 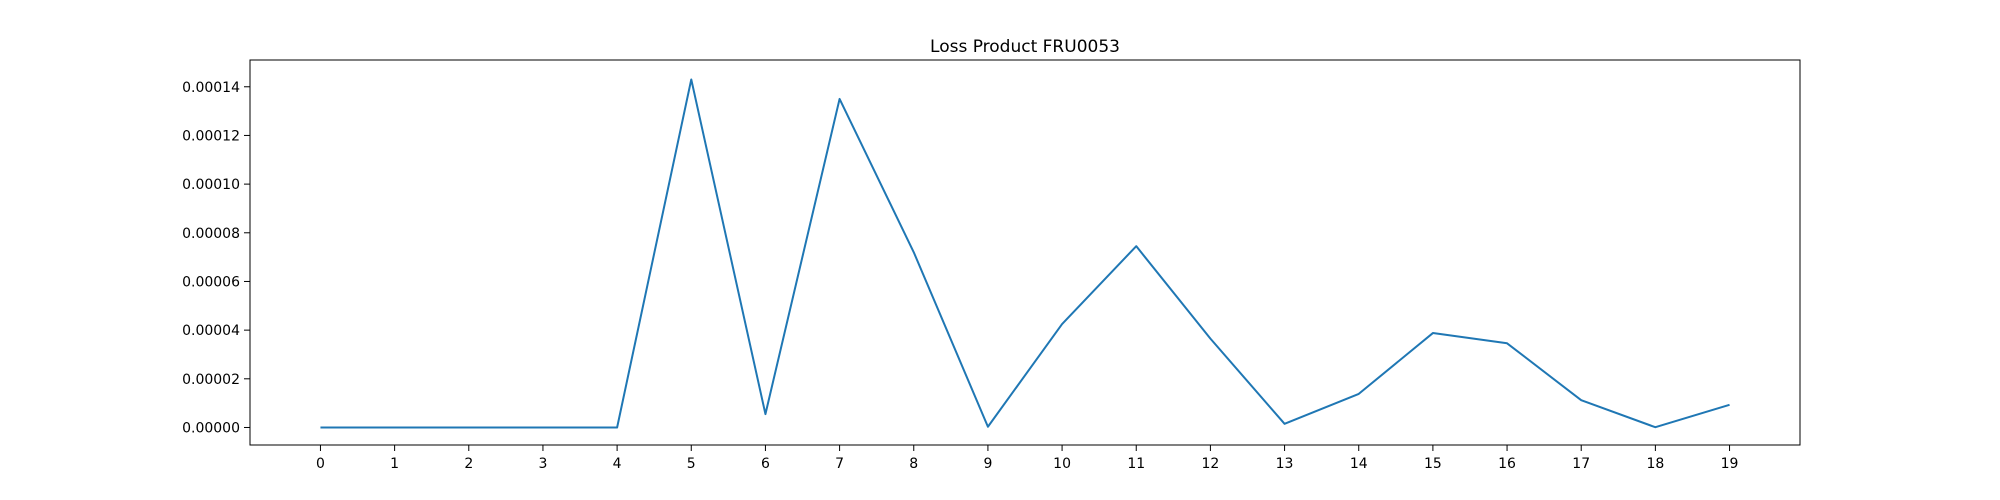 What do you see at coordinates (320, 464) in the screenshot?
I see `x-tick-label: 0` at bounding box center [320, 464].